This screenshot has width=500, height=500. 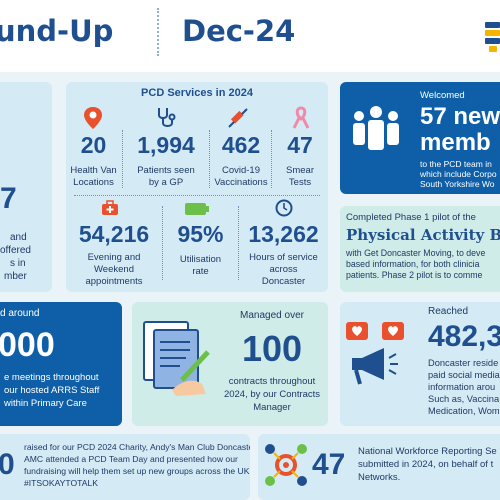 What do you see at coordinates (460, 116) in the screenshot?
I see `welcomed-value: 57 new` at bounding box center [460, 116].